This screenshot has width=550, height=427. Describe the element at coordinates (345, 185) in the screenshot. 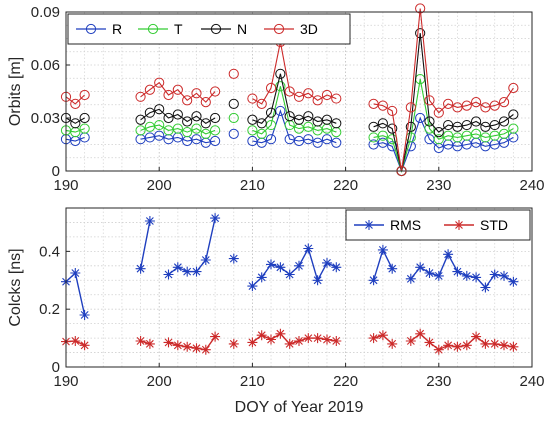

I see `x-tick-label: 220` at that location.